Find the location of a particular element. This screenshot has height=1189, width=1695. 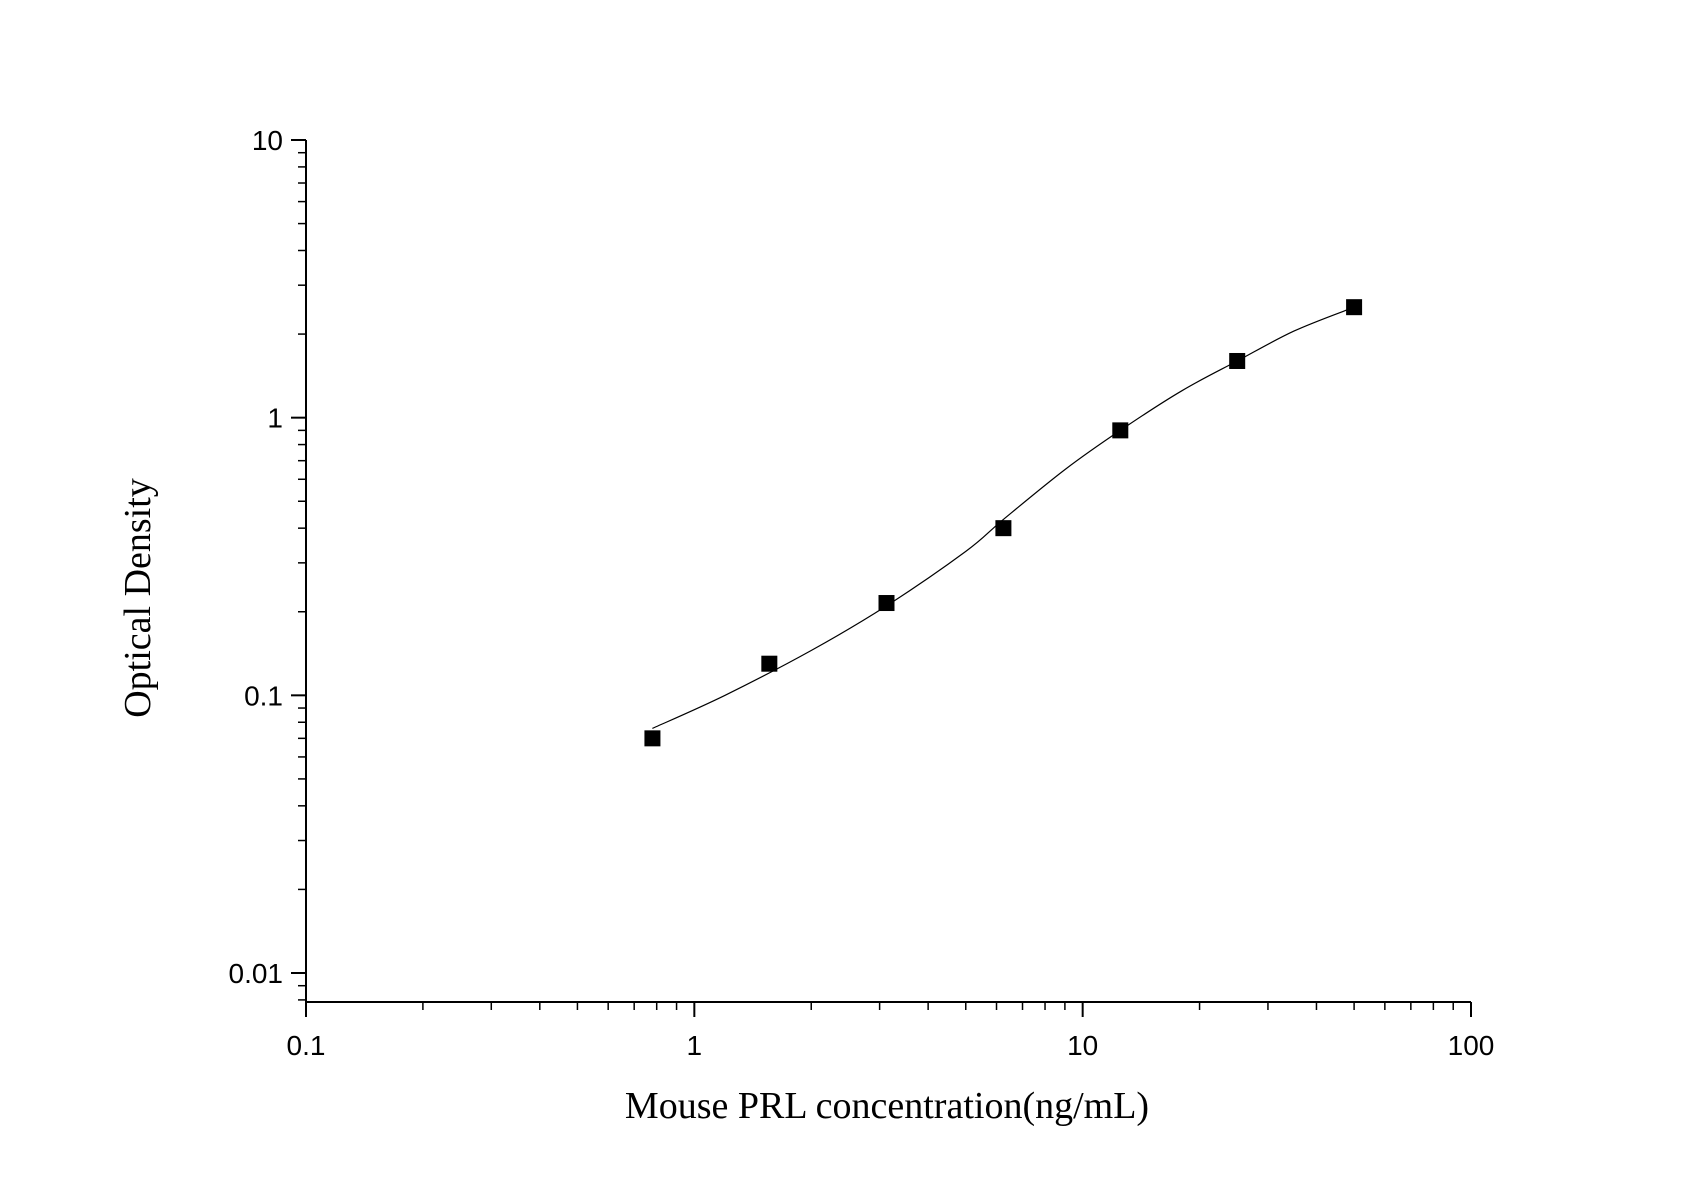

y-tick-label: 1 is located at coordinates (275, 418).